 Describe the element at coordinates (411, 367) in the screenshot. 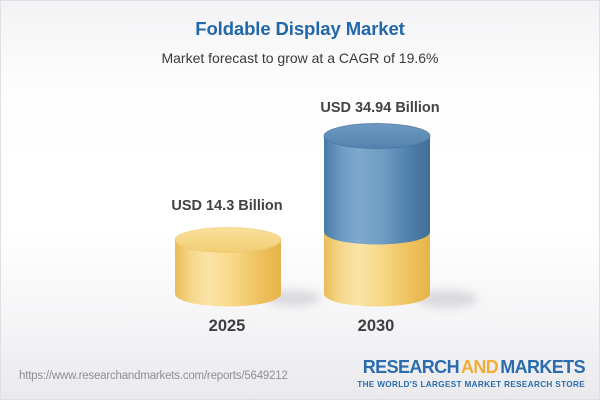

I see `logo-word-research: RESEARCH` at that location.